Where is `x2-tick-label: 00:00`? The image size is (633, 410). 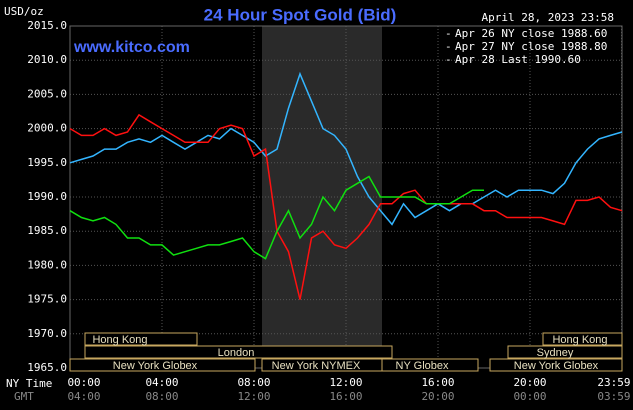 x2-tick-label: 00:00 is located at coordinates (529, 396).